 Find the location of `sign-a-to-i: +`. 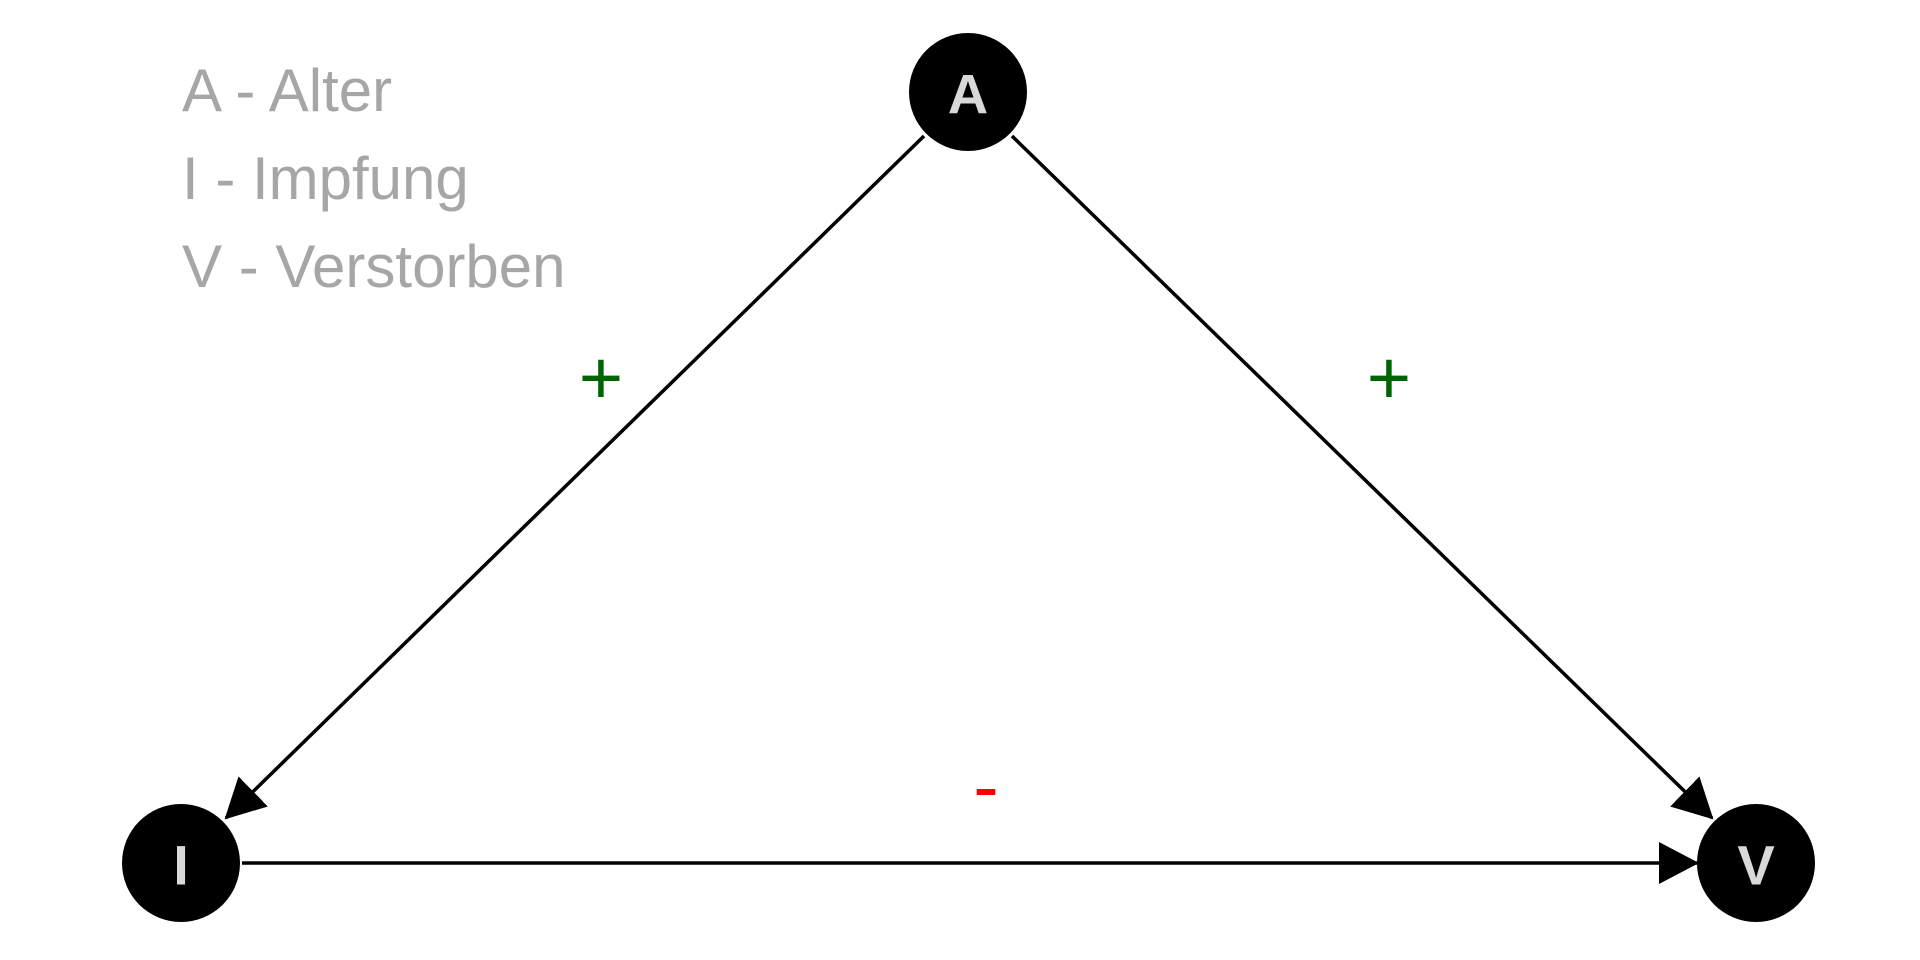

sign-a-to-i: + is located at coordinates (601, 378).